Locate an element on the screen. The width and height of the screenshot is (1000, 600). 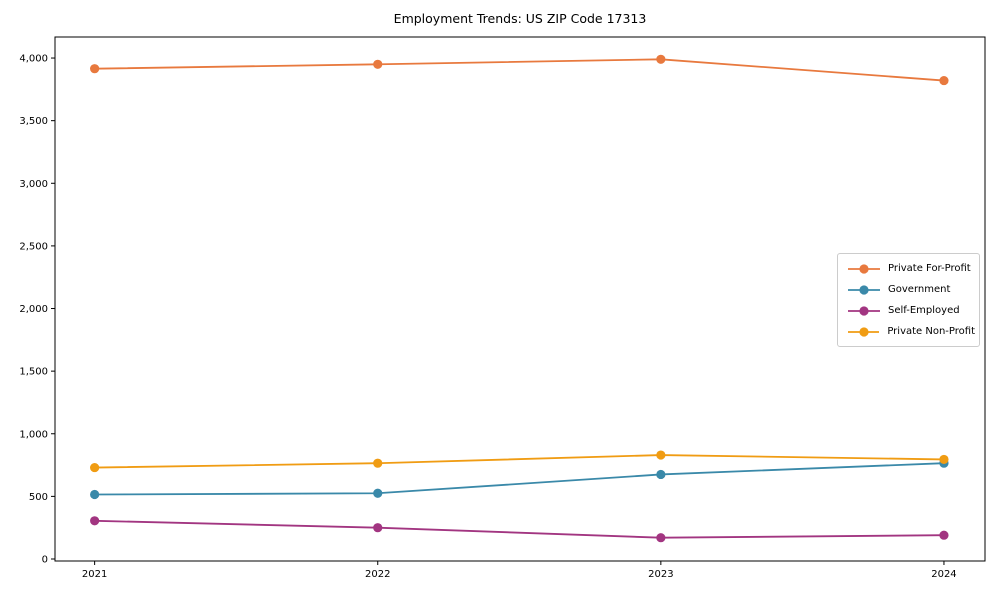
data-point-self-employed-2022 is located at coordinates (378, 528).